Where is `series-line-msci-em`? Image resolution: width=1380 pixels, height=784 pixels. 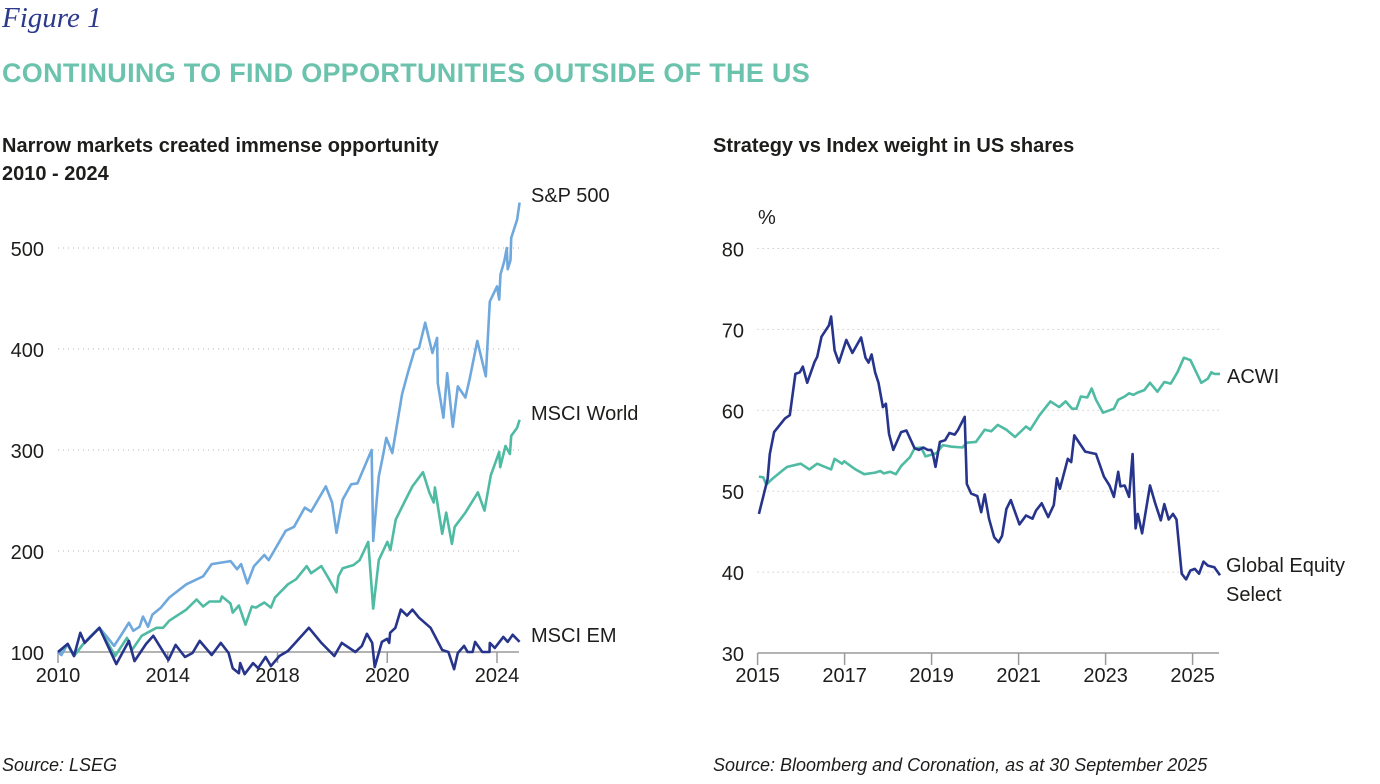 series-line-msci-em is located at coordinates (289, 642).